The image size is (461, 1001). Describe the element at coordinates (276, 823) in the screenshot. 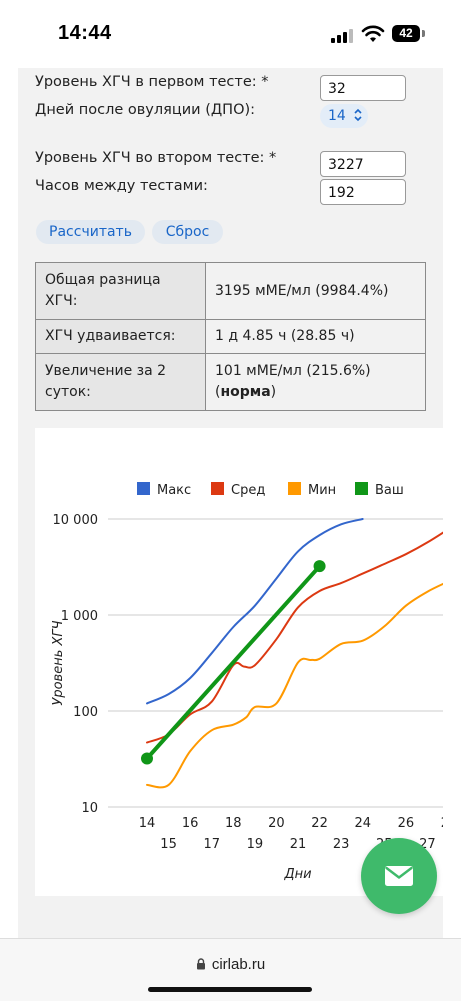

I see `x-tick-label: 20` at that location.